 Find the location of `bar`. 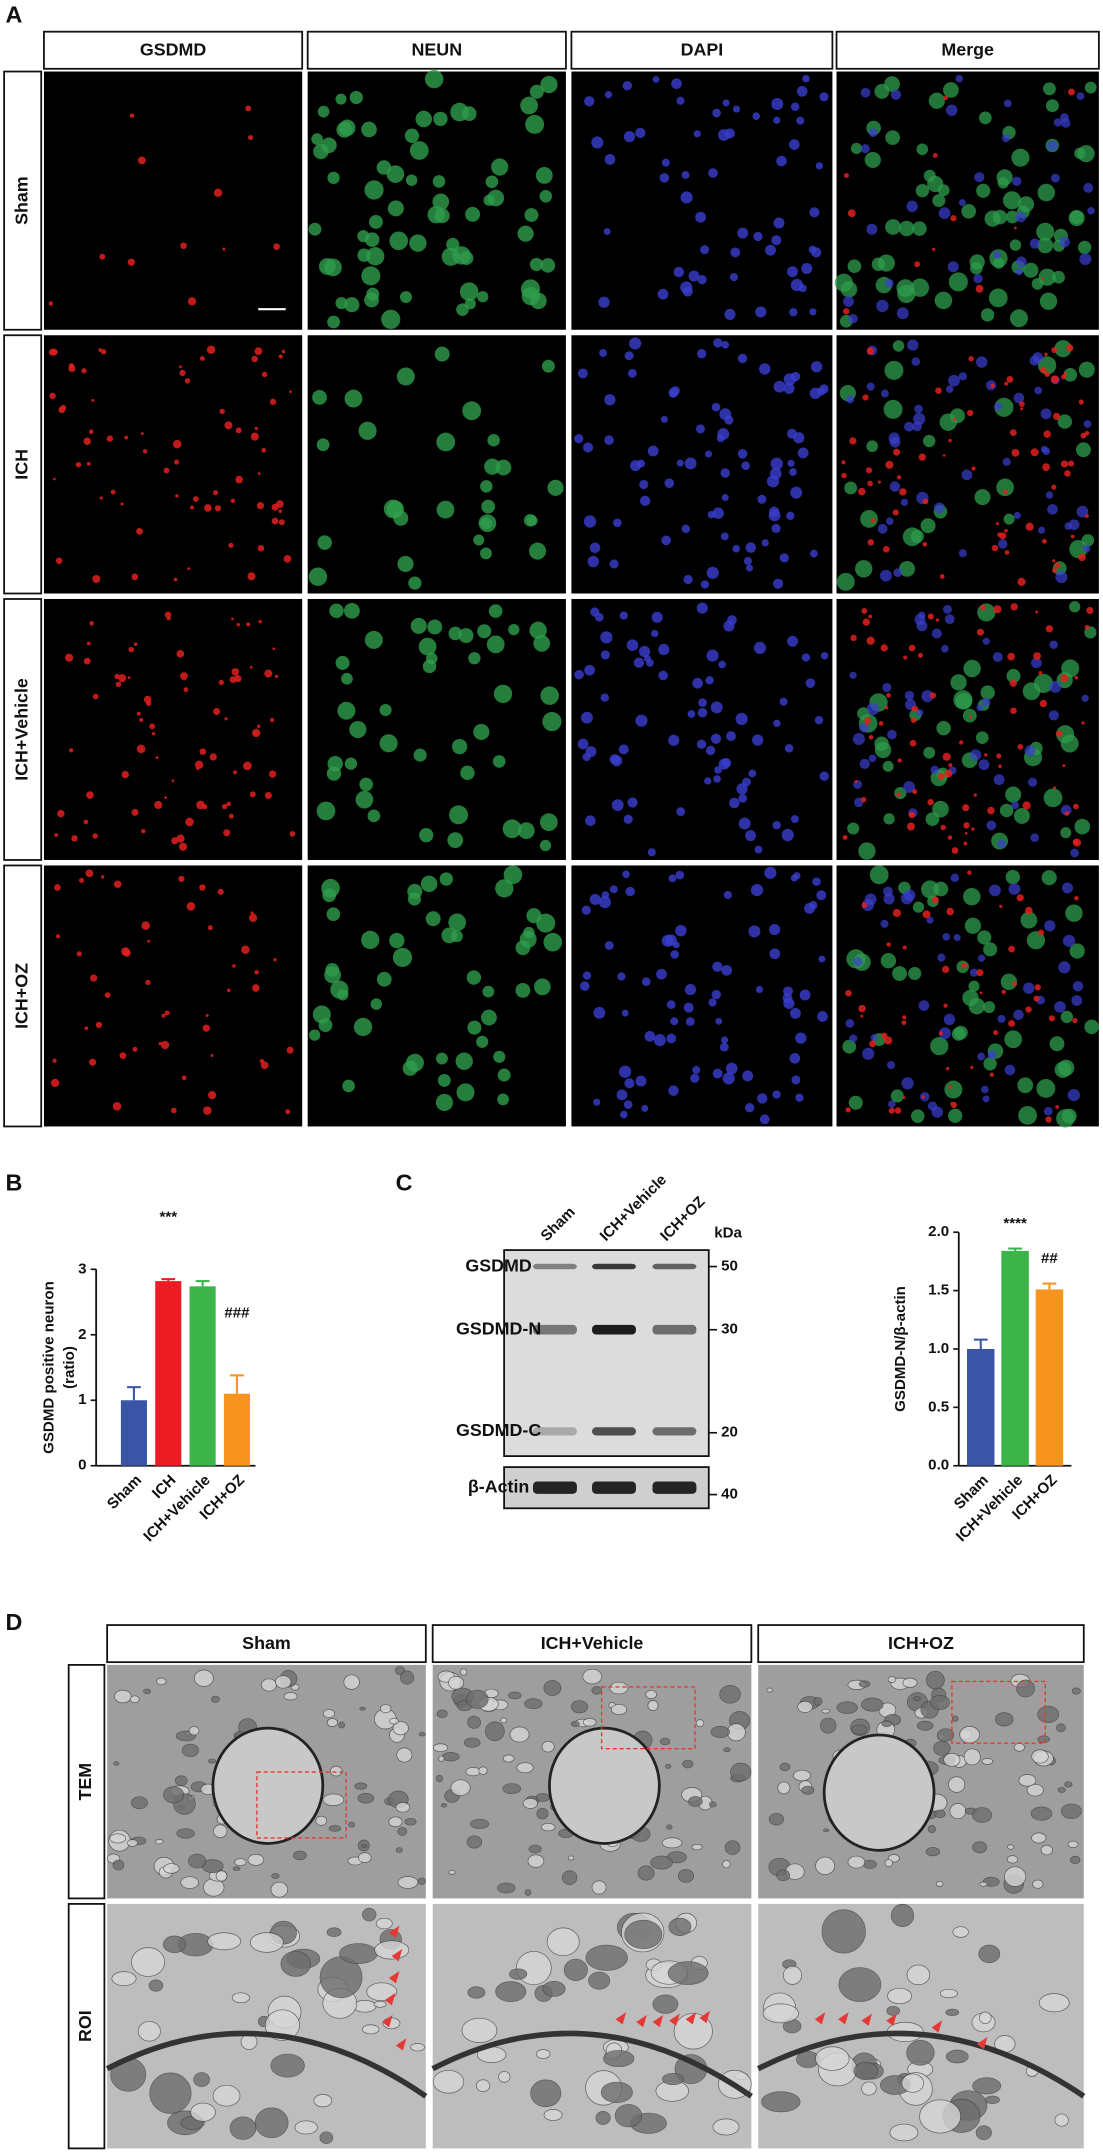

bar is located at coordinates (981, 1407).